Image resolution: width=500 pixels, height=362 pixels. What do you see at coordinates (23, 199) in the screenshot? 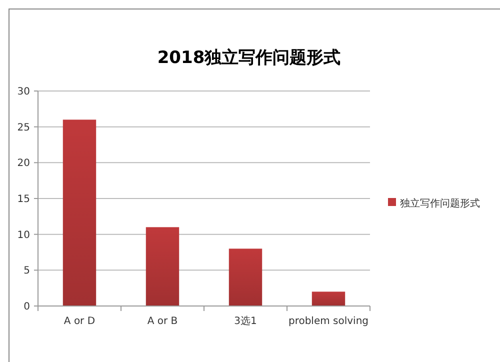
I see `y-tick-label: 15` at bounding box center [23, 199].